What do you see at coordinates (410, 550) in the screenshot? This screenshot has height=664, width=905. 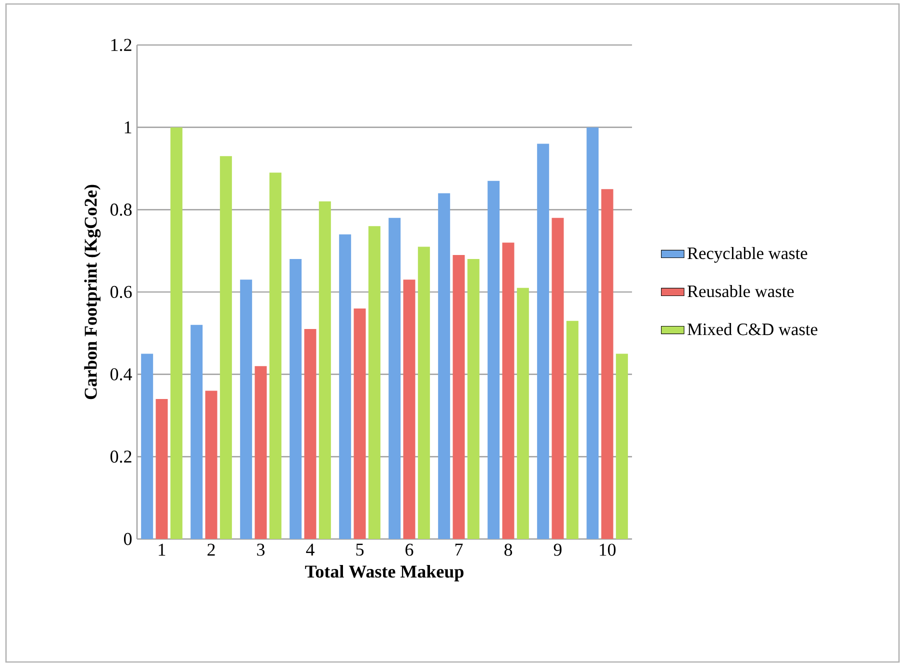 I see `x-tick-label: 6` at bounding box center [410, 550].